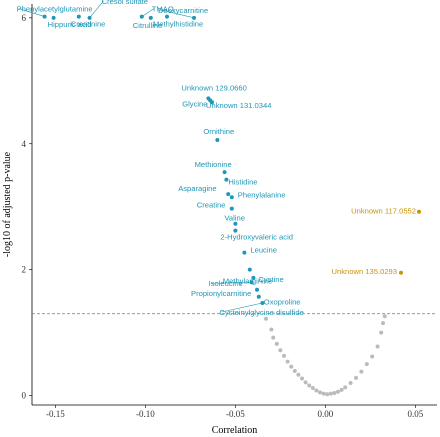 The image size is (440, 437). What do you see at coordinates (125, 3) in the screenshot?
I see `point-label: Cresol sulfate` at bounding box center [125, 3].